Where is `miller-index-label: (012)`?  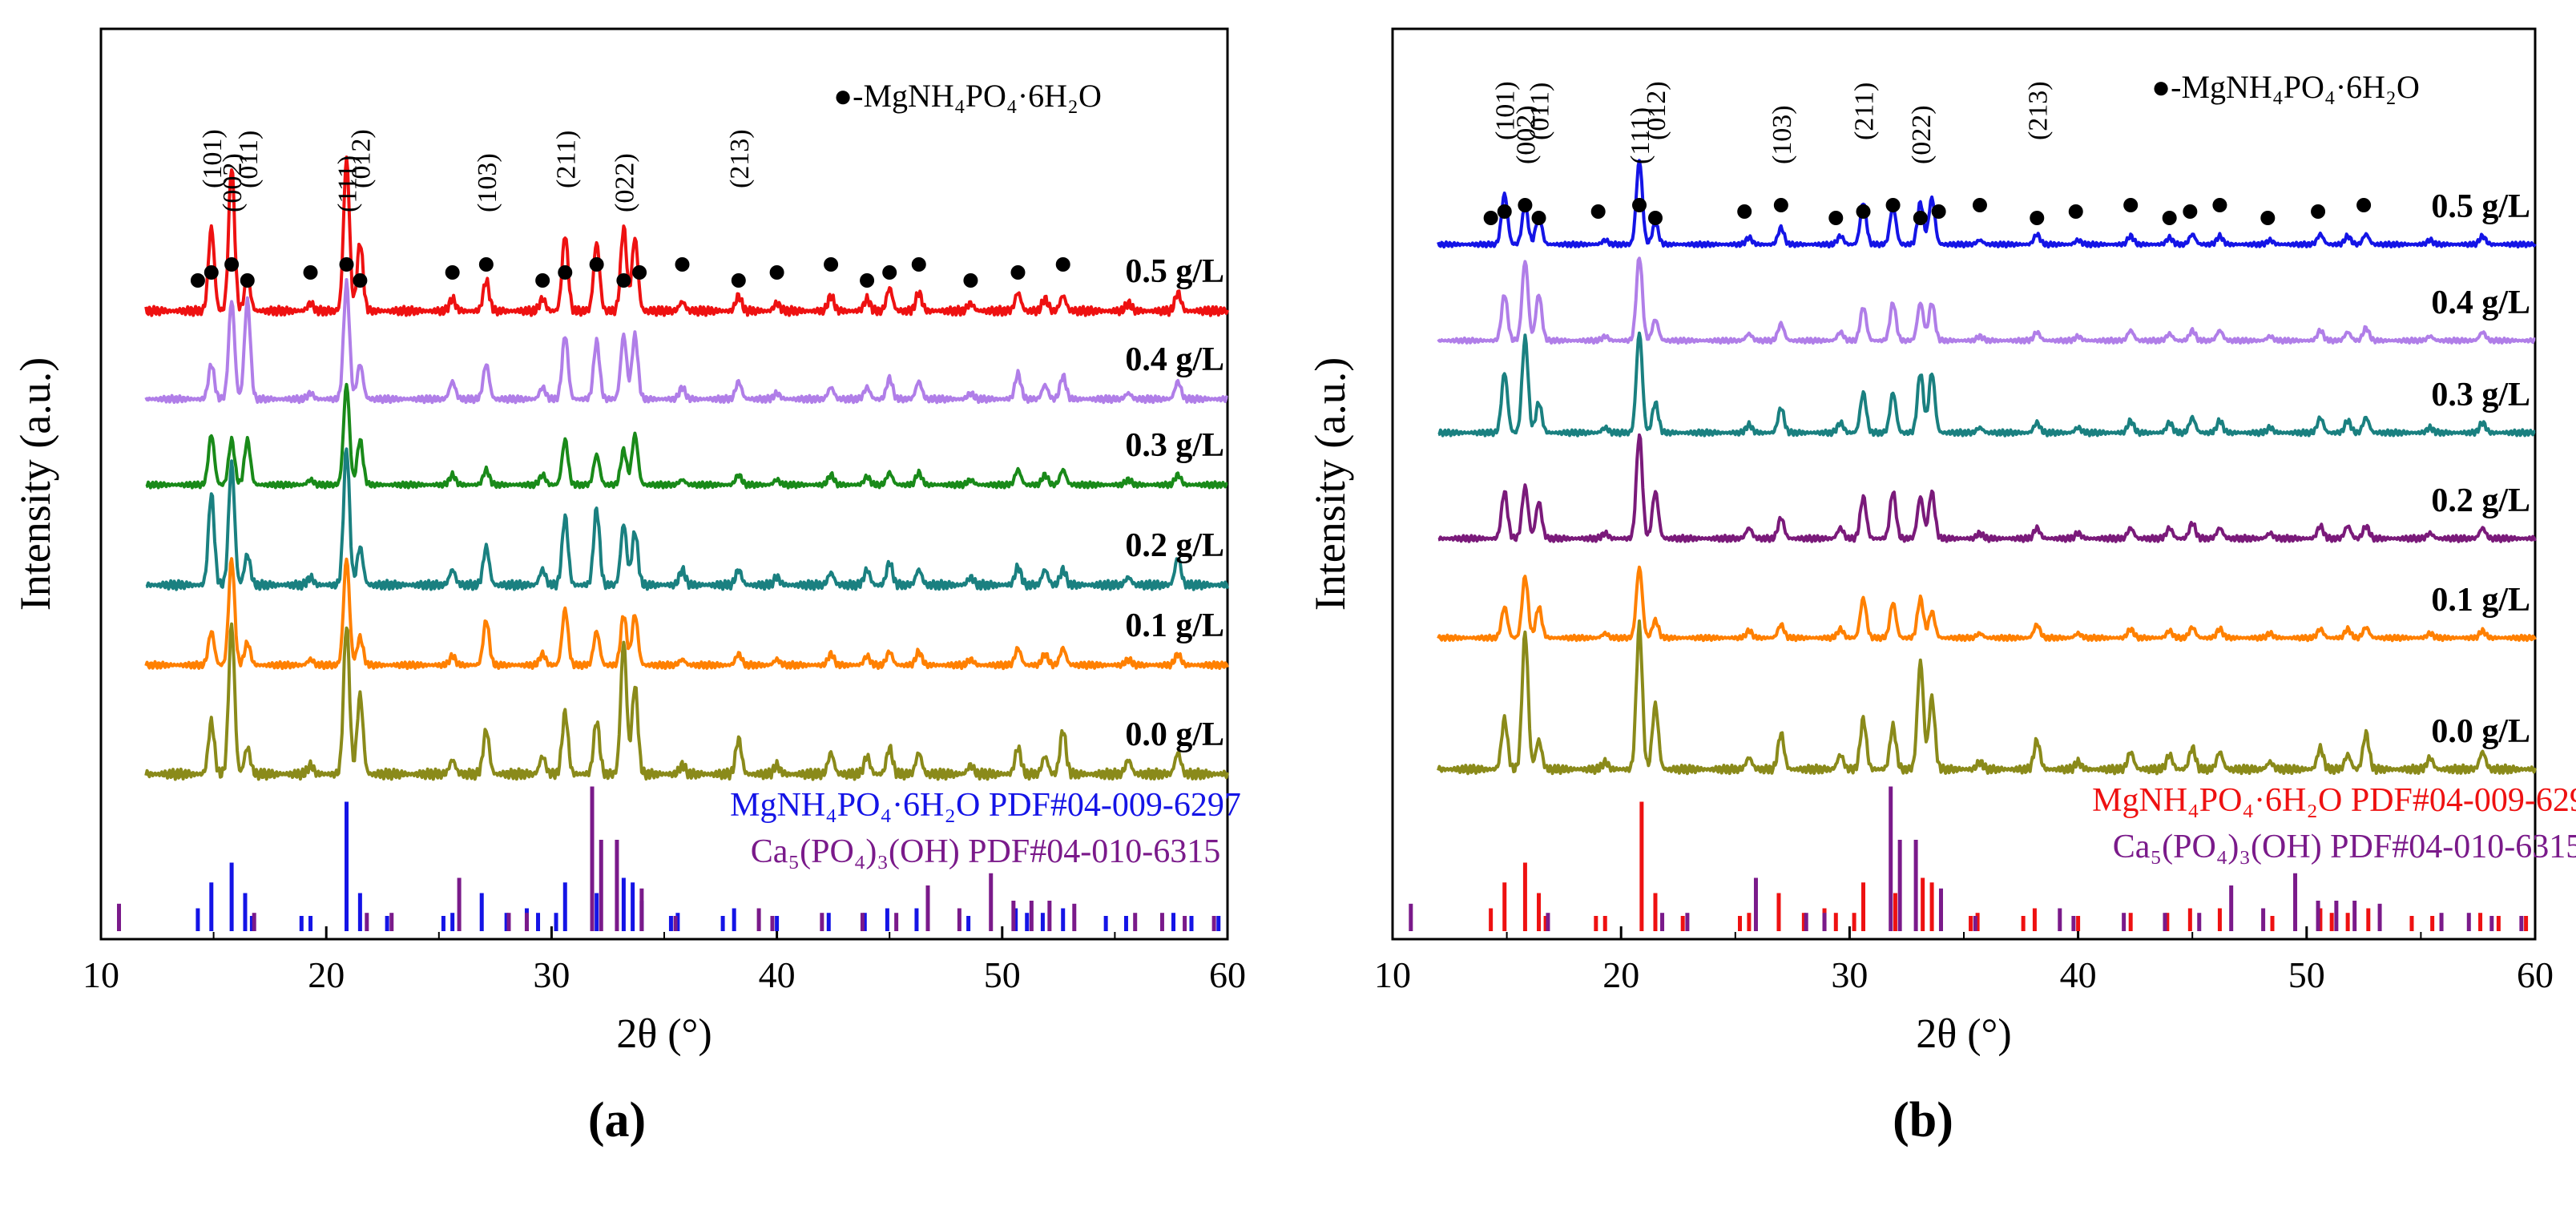
miller-index-label: (012) is located at coordinates (1656, 111).